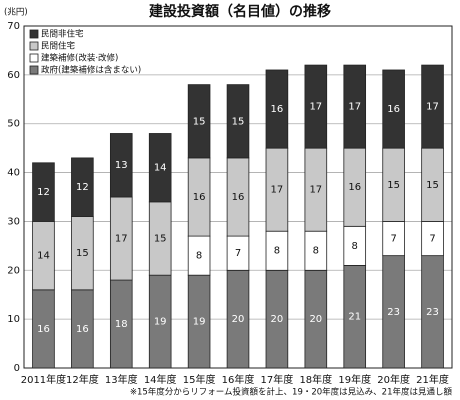 The height and width of the screenshot is (400, 460). Describe the element at coordinates (13, 124) in the screenshot. I see `y-tick-label: 50` at that location.